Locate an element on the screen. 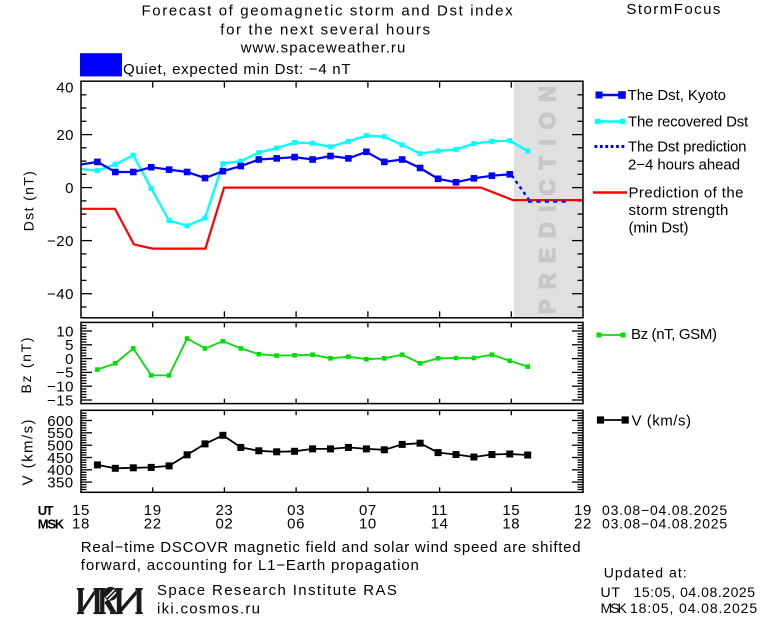  svg-text: 500 is located at coordinates (60, 446).